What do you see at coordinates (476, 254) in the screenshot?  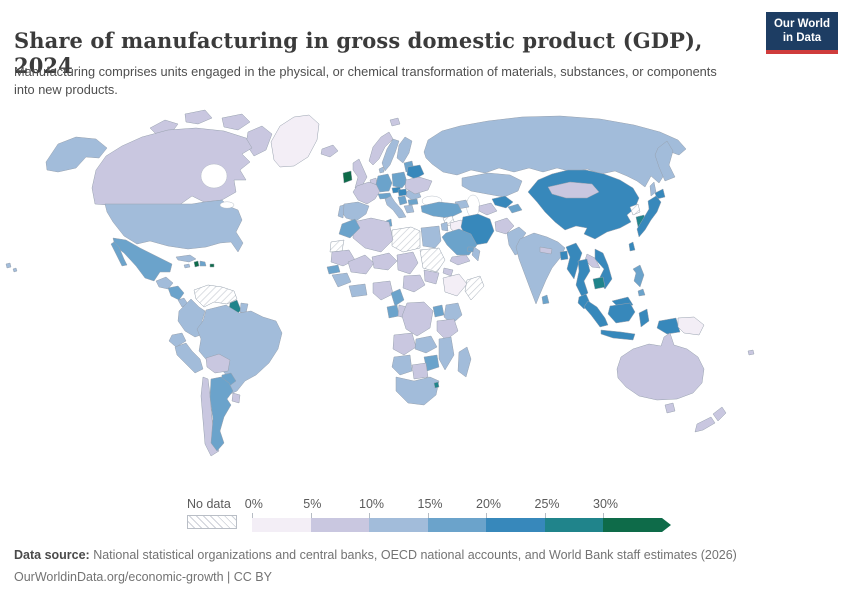 I see `oman` at bounding box center [476, 254].